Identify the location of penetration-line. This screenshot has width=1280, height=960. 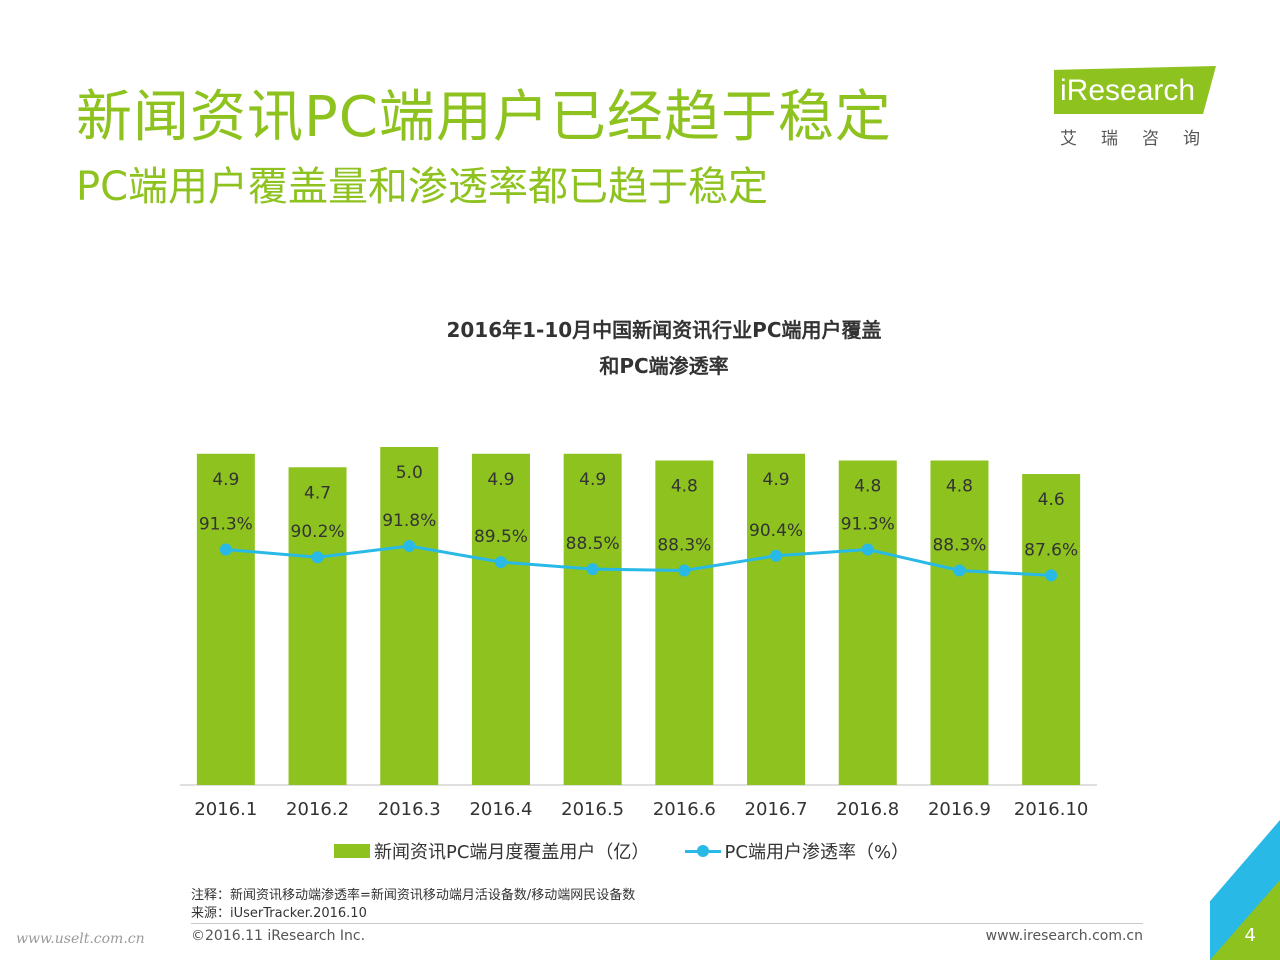
(638, 560).